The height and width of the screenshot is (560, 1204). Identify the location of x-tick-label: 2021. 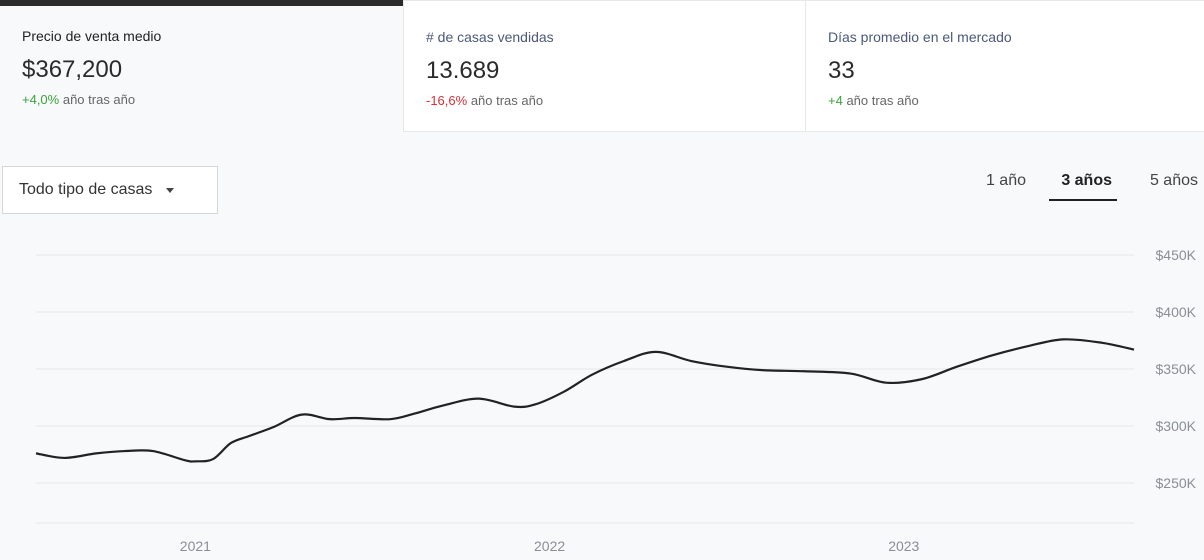
(195, 546).